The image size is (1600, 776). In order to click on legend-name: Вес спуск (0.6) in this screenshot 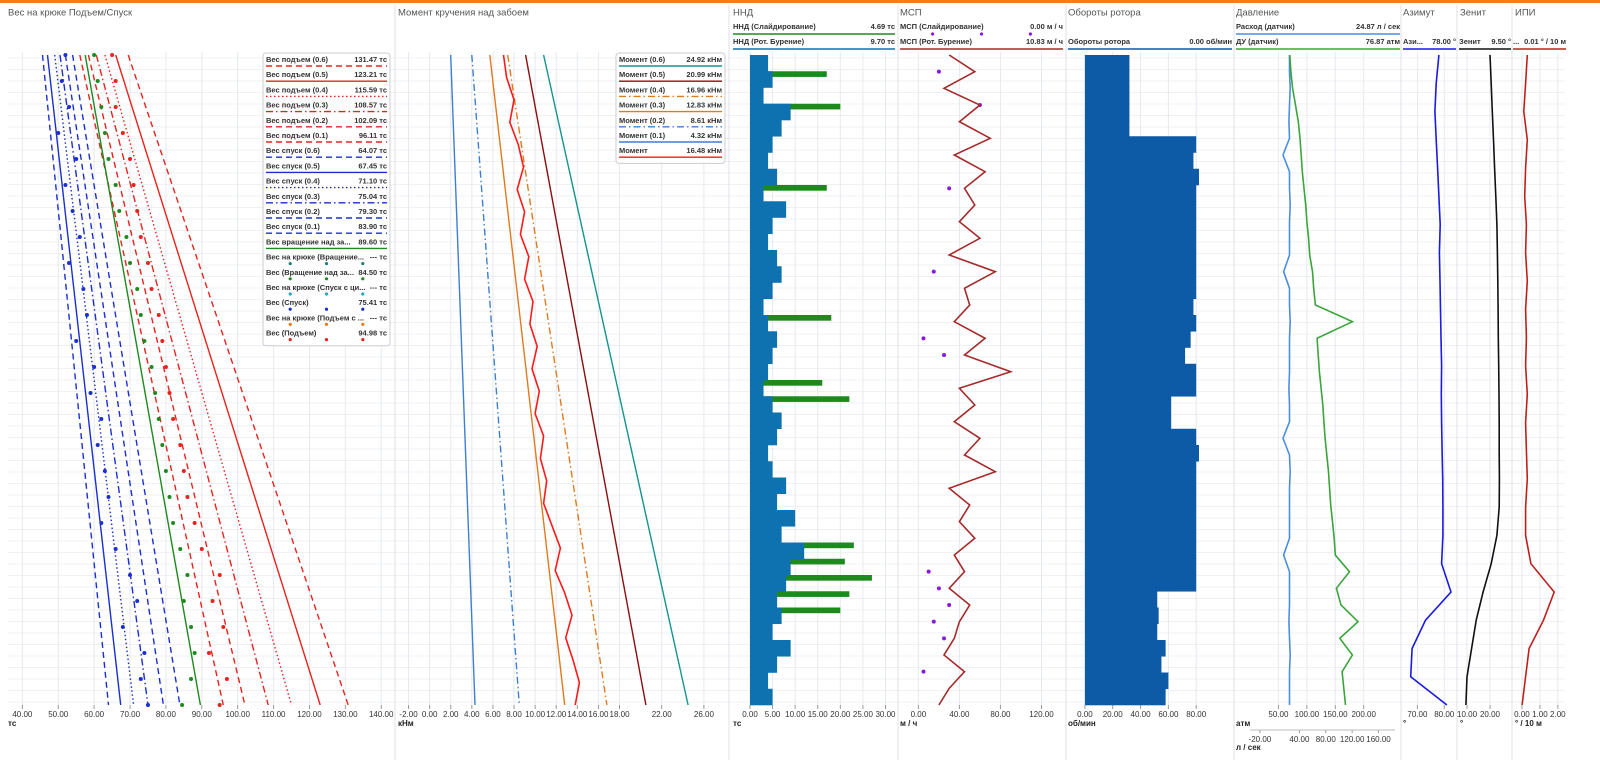, I will do `click(293, 150)`.